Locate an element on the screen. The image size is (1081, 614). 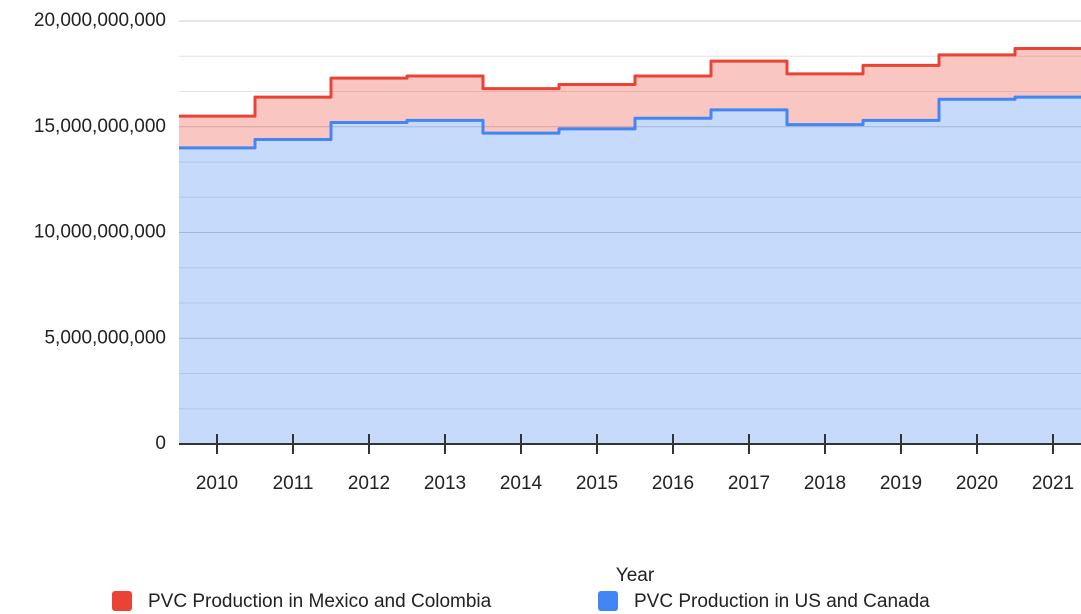
y-tick-label: 0 is located at coordinates (160, 443).